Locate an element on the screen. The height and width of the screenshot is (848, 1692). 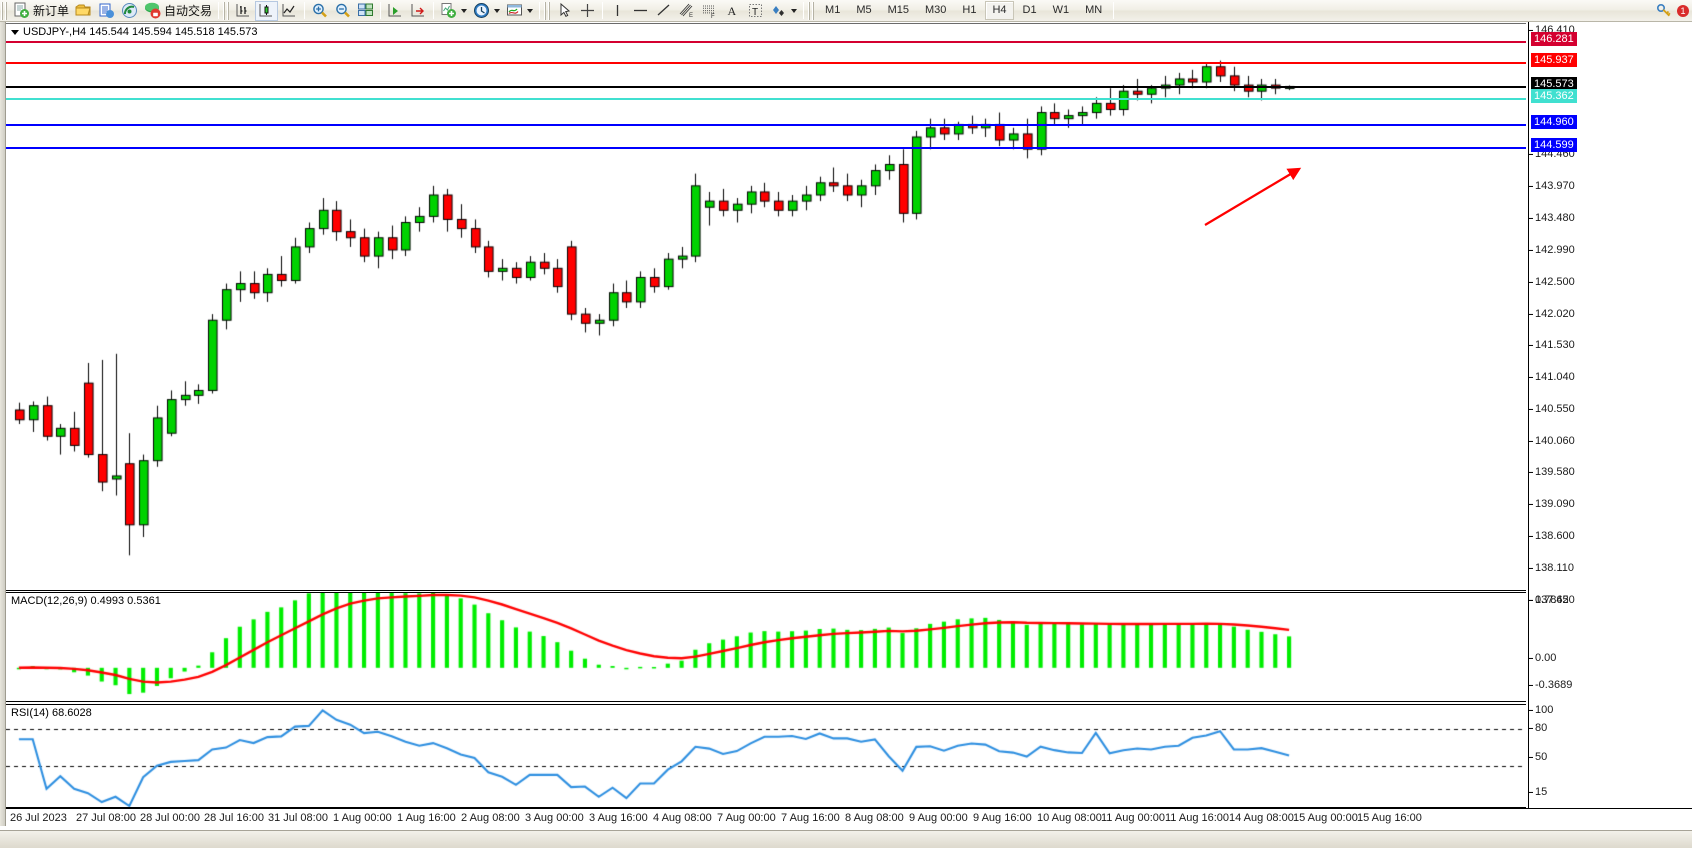
indicators-button is located at coordinates (453, 11).